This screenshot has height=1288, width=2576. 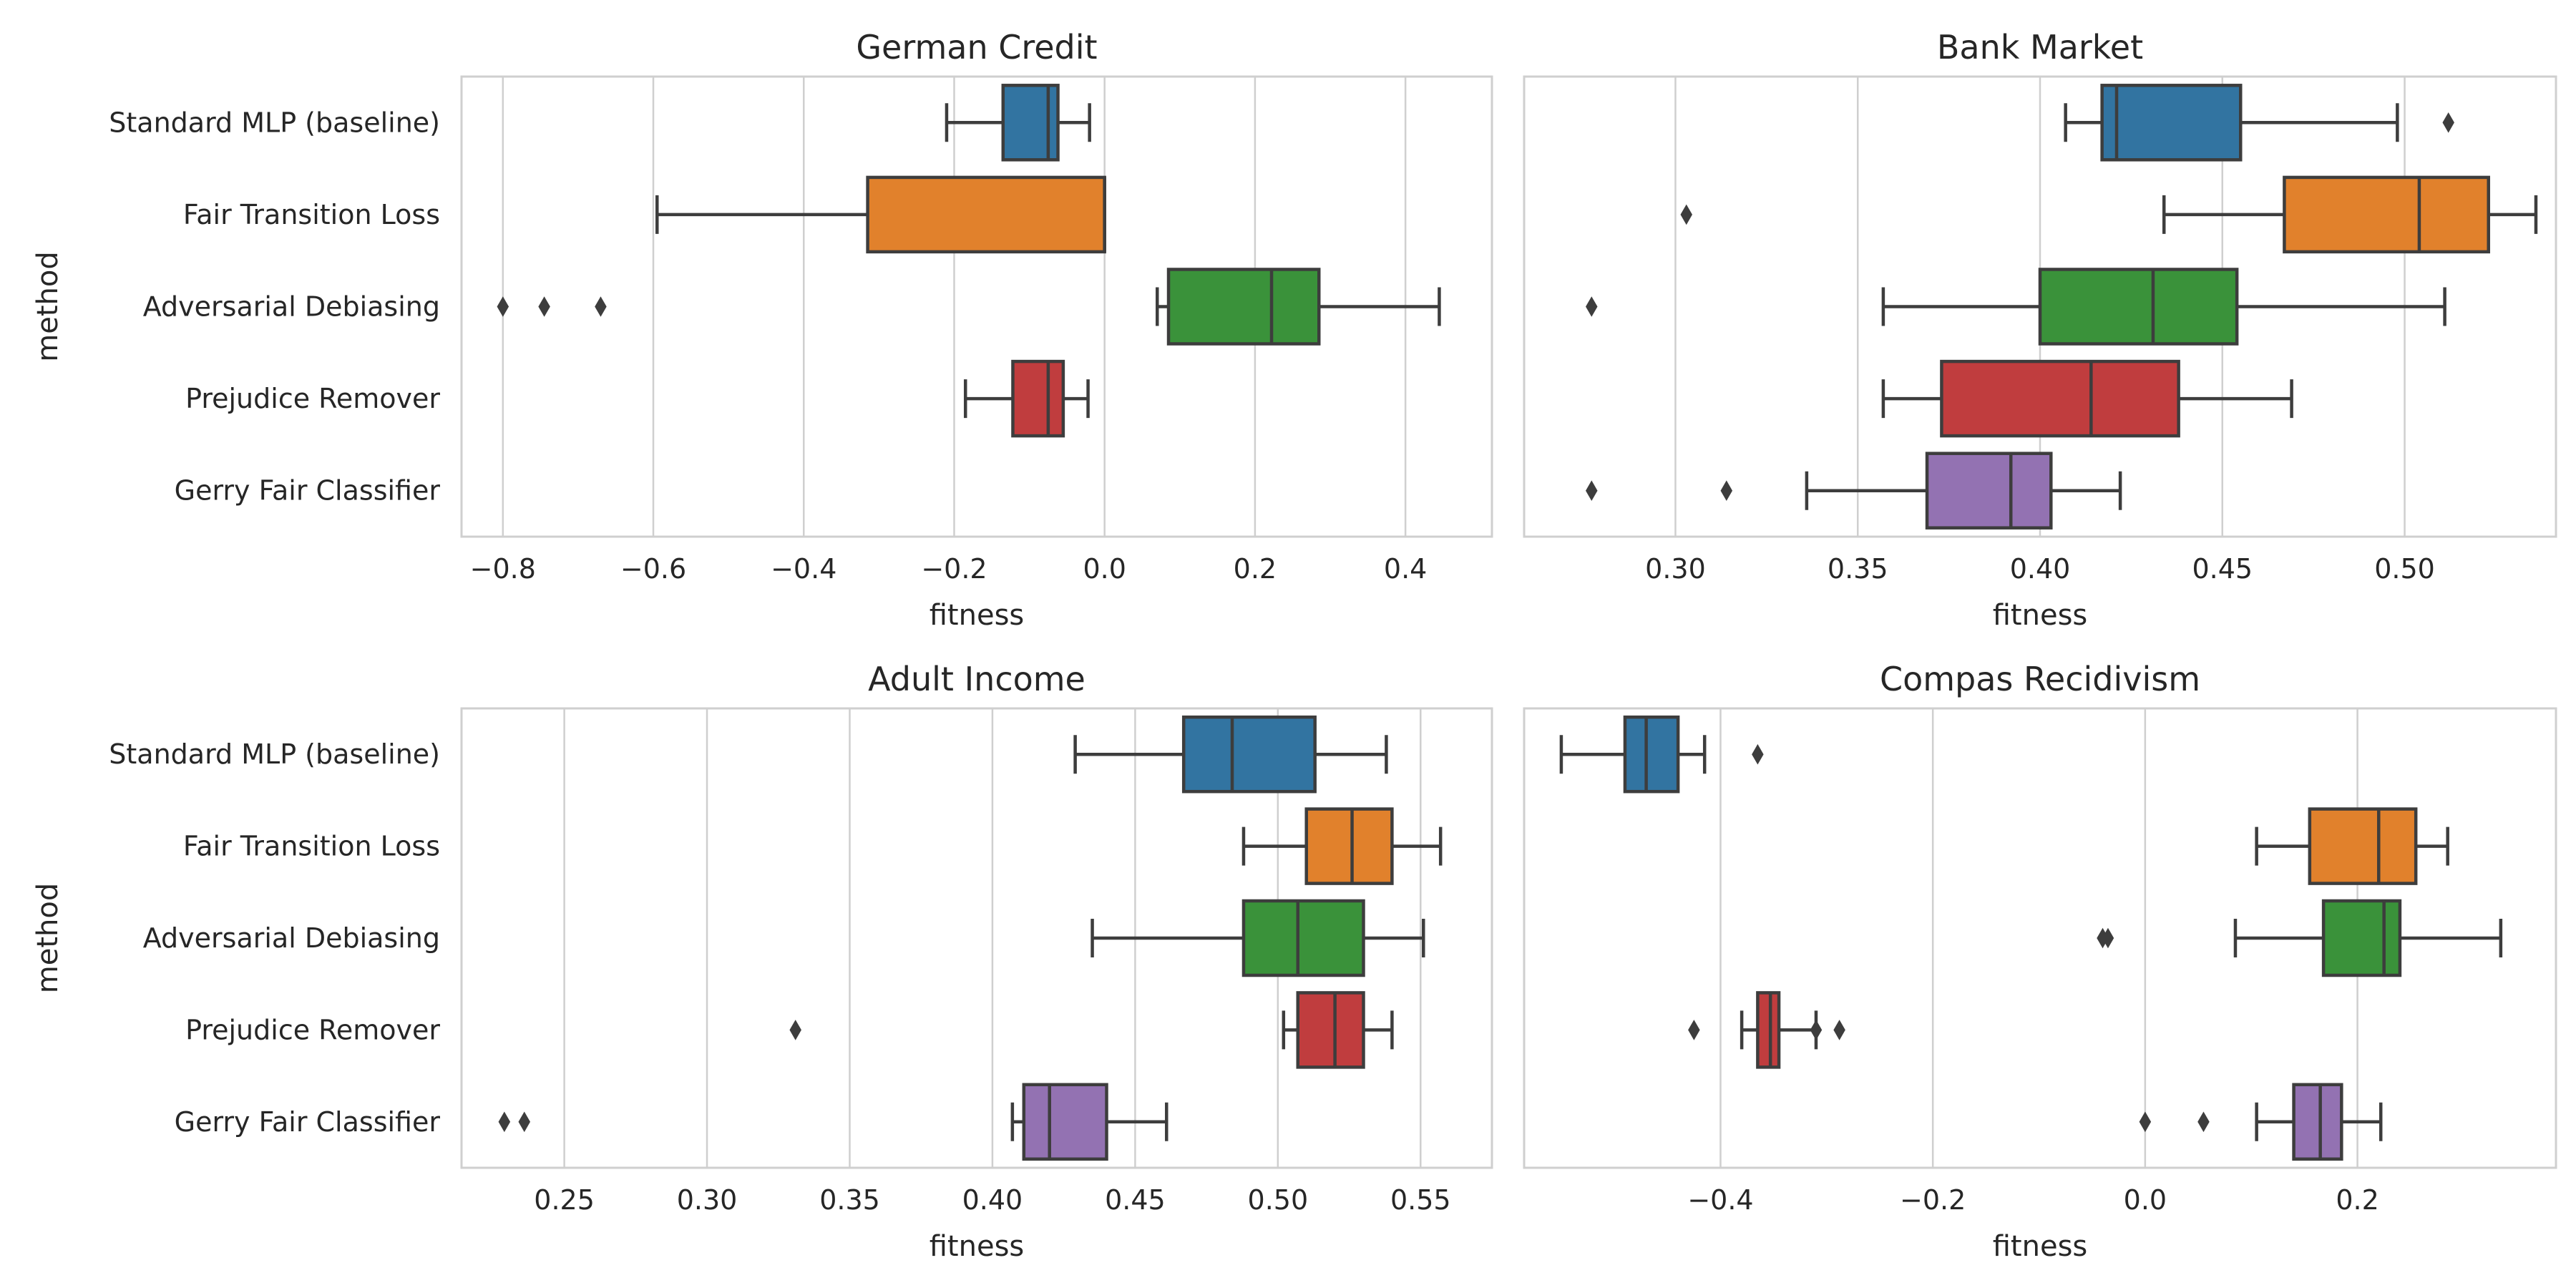 What do you see at coordinates (2040, 48) in the screenshot?
I see `chart-title: Bank Market` at bounding box center [2040, 48].